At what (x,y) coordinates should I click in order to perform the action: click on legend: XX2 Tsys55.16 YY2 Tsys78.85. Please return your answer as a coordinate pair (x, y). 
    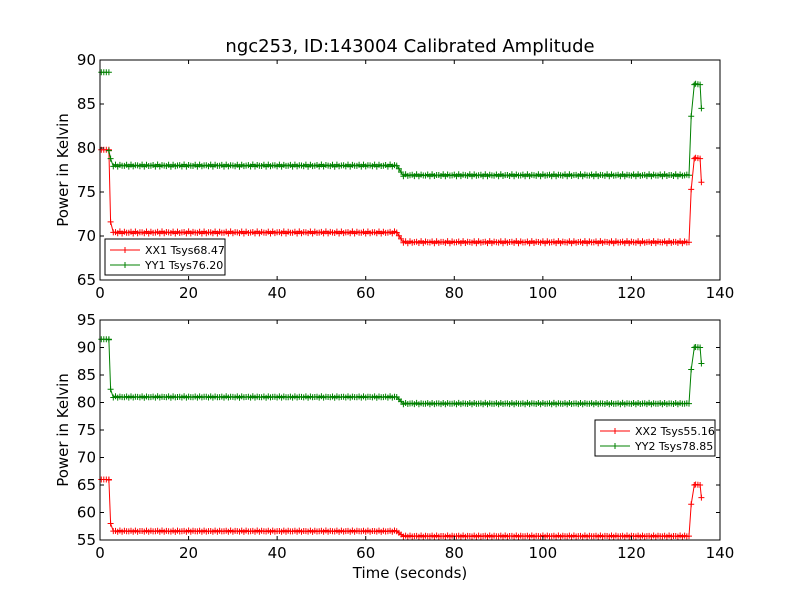
    Looking at the image, I should click on (655, 438).